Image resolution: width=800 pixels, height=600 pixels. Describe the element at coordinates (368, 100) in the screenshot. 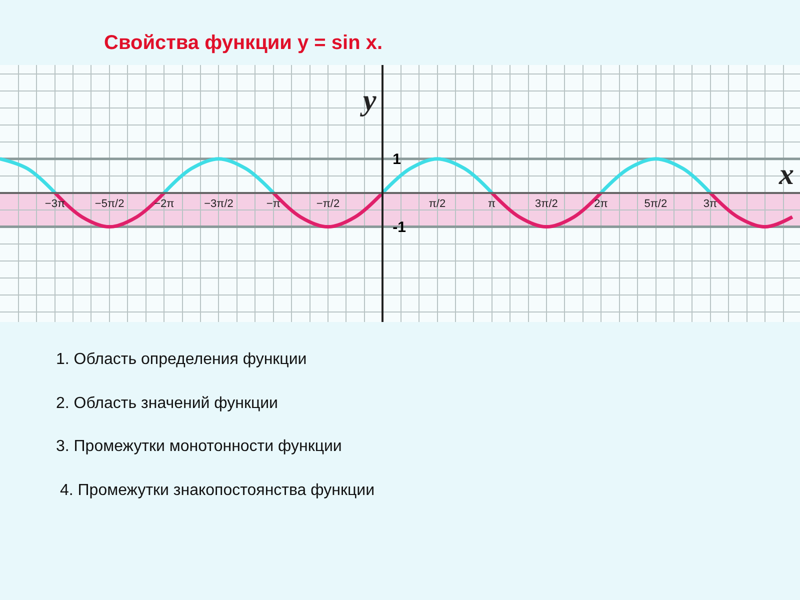

I see `y-axis-title: y` at that location.